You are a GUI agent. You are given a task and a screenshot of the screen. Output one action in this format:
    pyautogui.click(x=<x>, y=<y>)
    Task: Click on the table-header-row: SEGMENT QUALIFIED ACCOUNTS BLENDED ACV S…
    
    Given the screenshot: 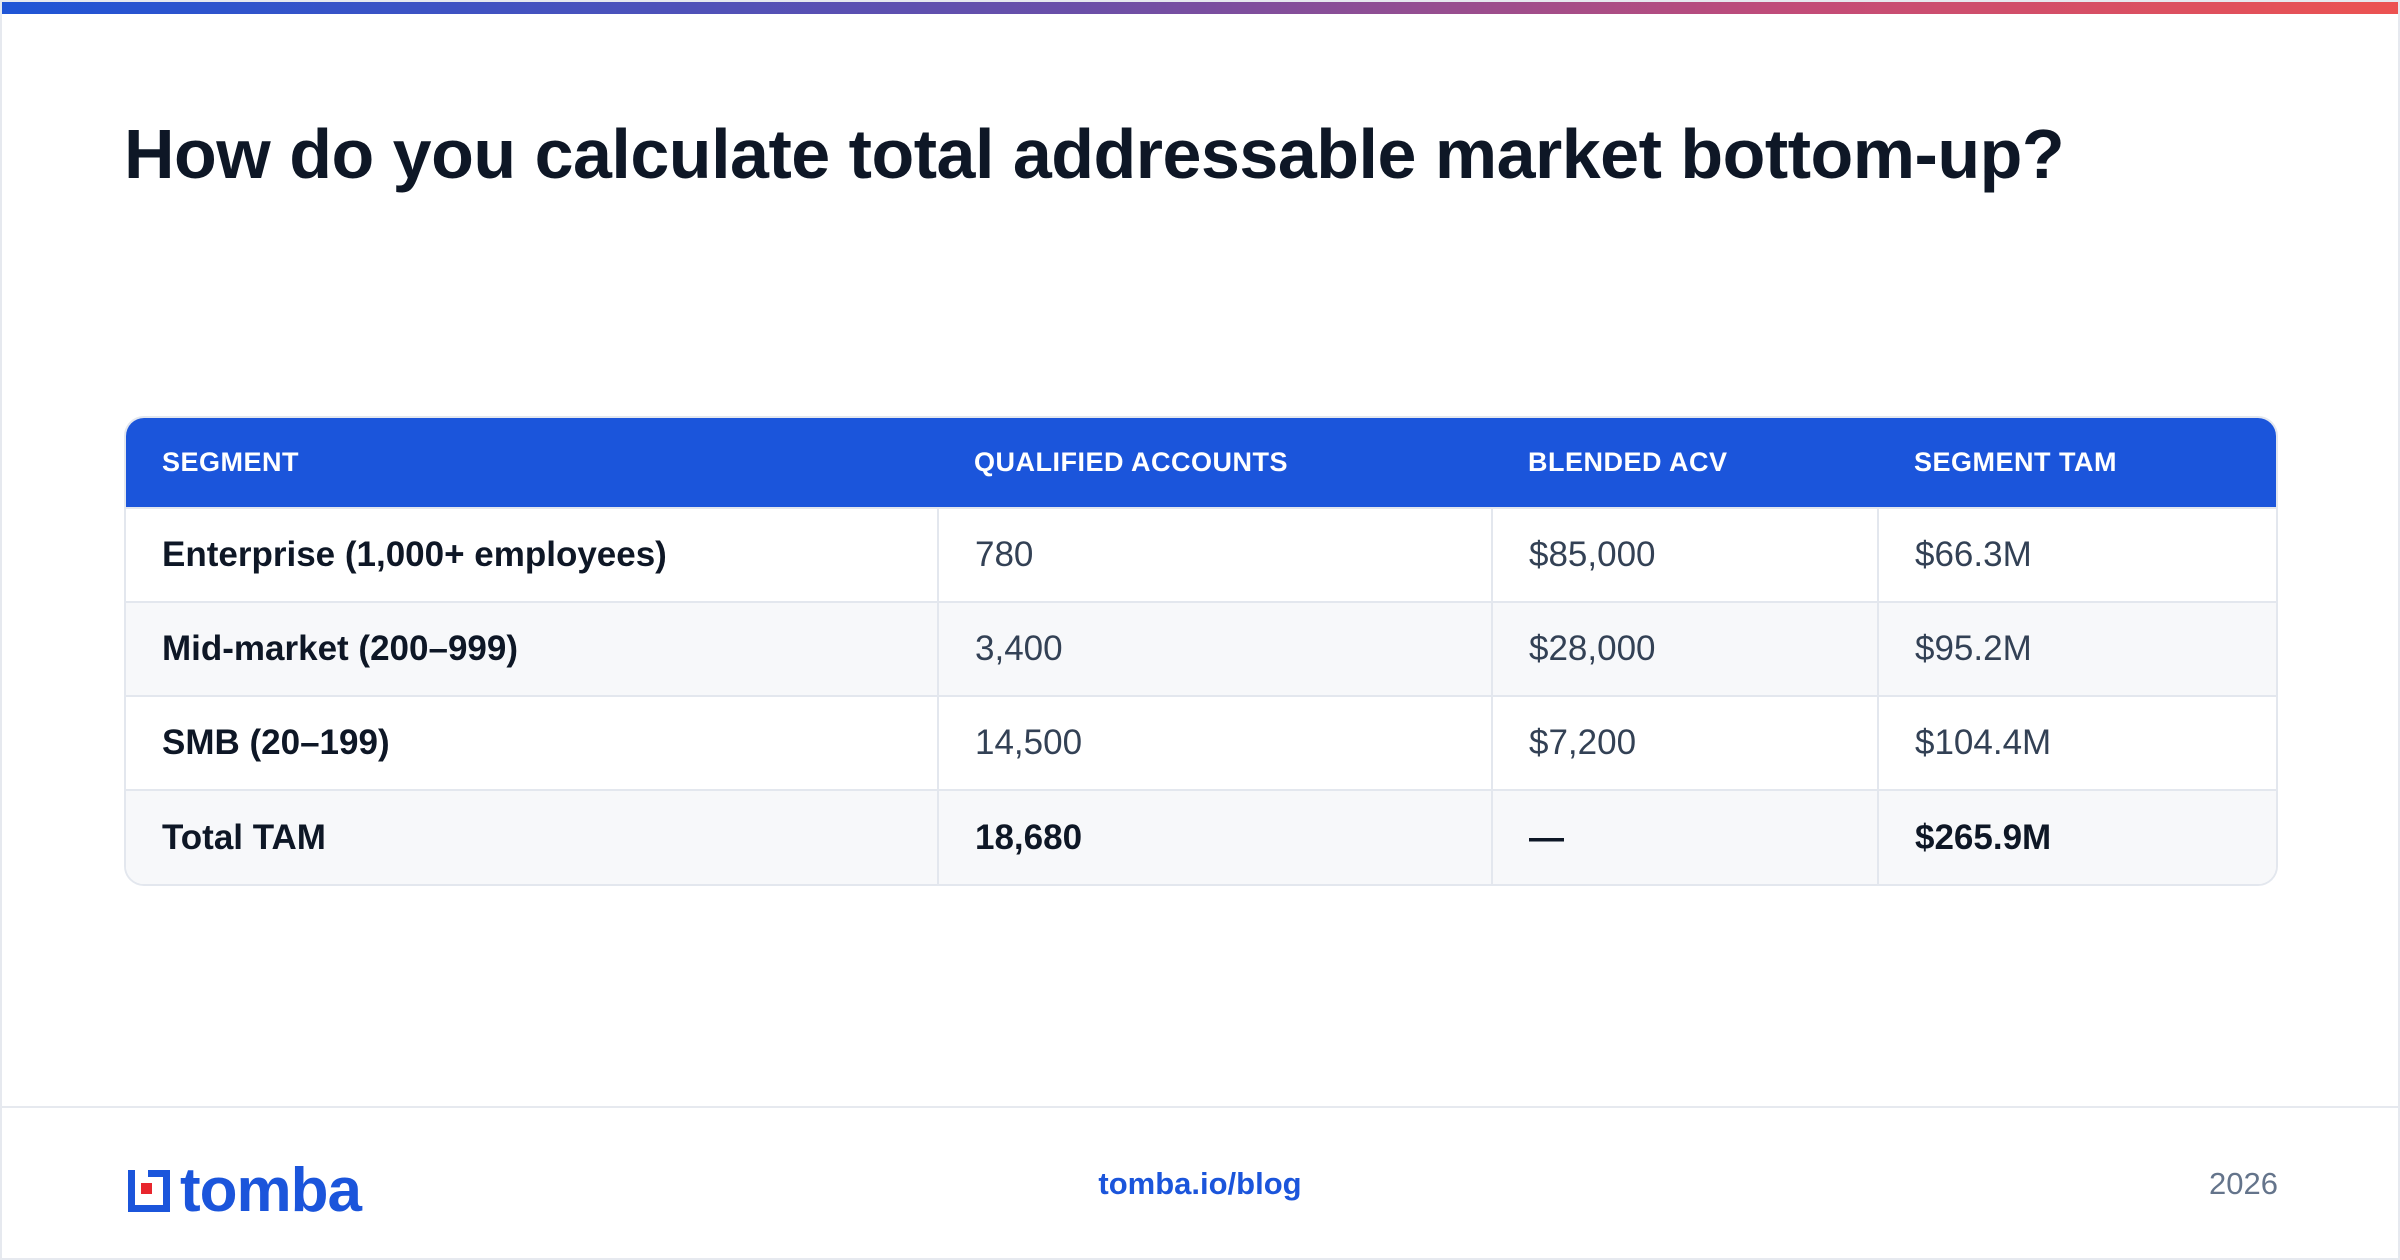 What is the action you would take?
    pyautogui.click(x=1201, y=463)
    